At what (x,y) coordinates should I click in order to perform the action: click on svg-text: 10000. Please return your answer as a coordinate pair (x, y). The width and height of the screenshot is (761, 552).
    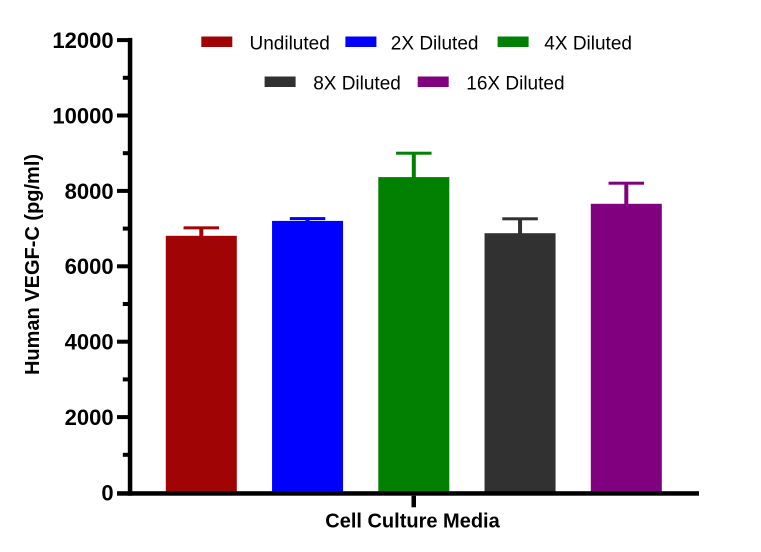
    Looking at the image, I should click on (82, 115).